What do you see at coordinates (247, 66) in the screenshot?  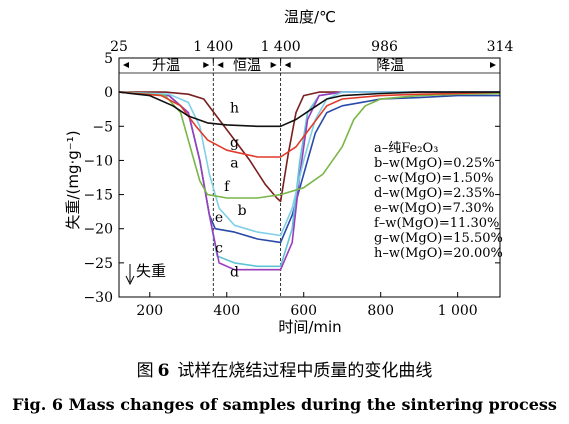 I see `stage-label: 恒温` at bounding box center [247, 66].